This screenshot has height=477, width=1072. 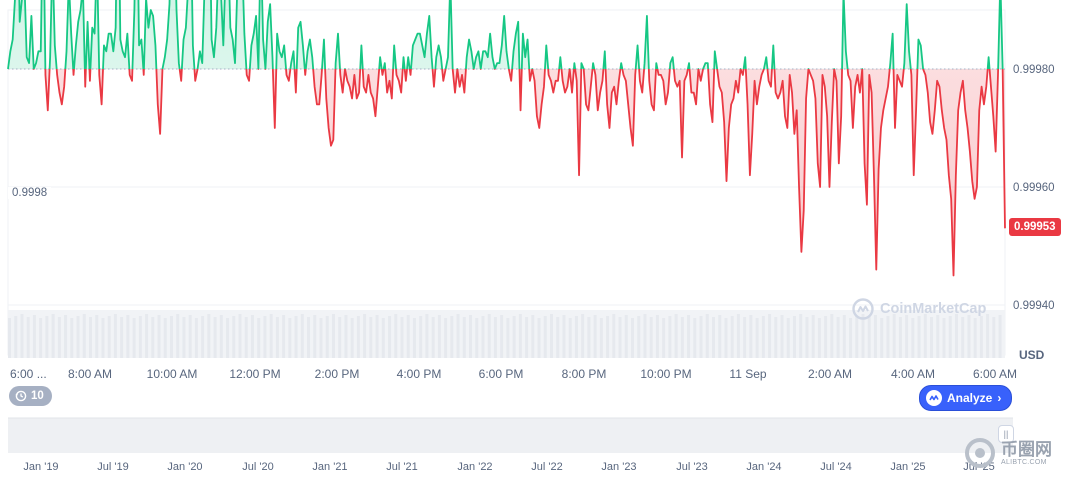 What do you see at coordinates (21, 396) in the screenshot?
I see `history-clock-icon` at bounding box center [21, 396].